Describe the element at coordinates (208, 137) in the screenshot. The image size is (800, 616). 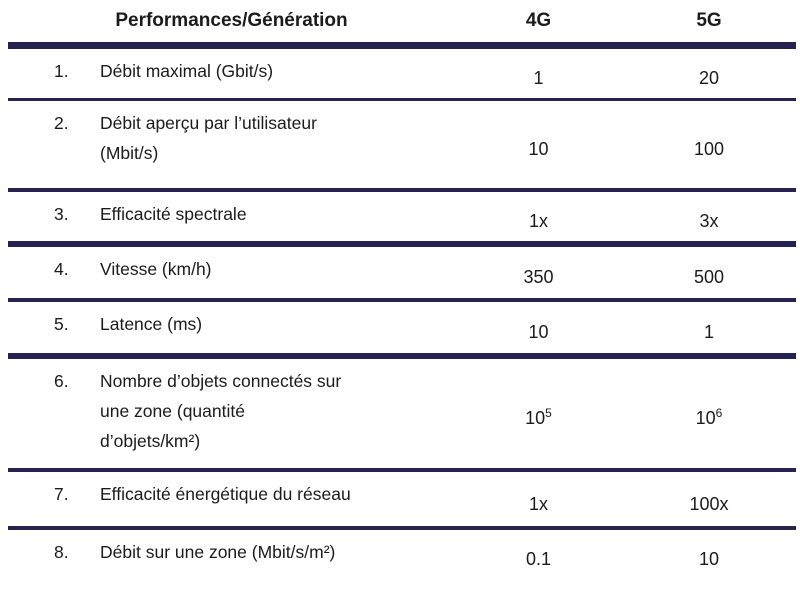
I see `row-label: Débit aperçu par l’utilisateur (Mbit/s)` at that location.